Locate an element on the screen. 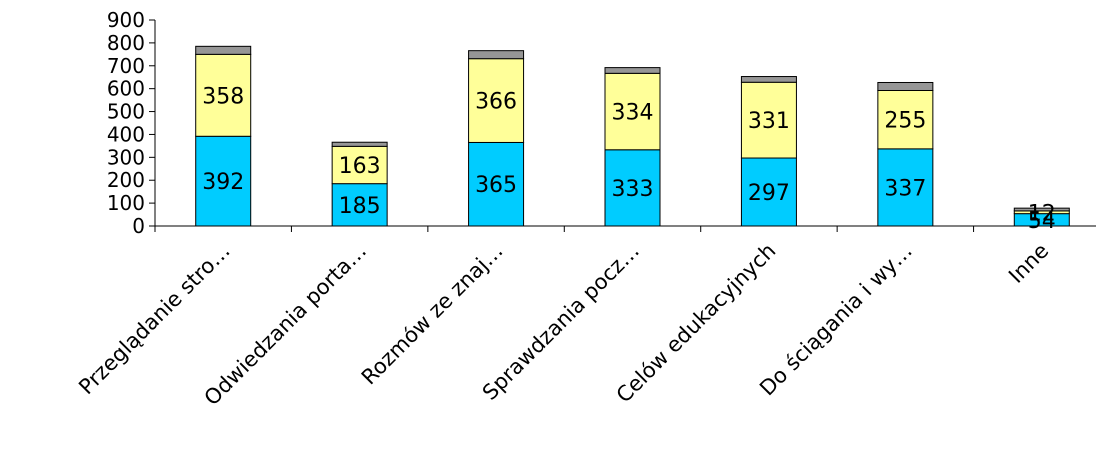 Image resolution: width=1096 pixels, height=458 pixels. data-label: 297 is located at coordinates (769, 193).